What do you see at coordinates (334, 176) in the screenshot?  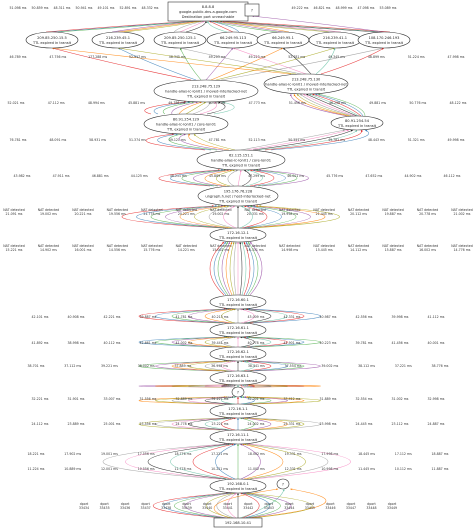 I see `rtt-row-4-label-8: 45.776 ms` at bounding box center [334, 176].